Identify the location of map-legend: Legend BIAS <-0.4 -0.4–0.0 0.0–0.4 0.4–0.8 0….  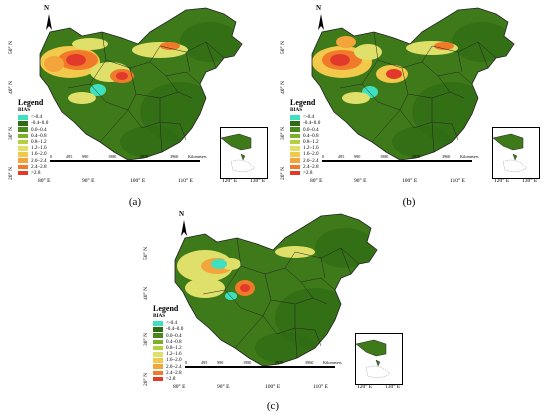
(168, 343).